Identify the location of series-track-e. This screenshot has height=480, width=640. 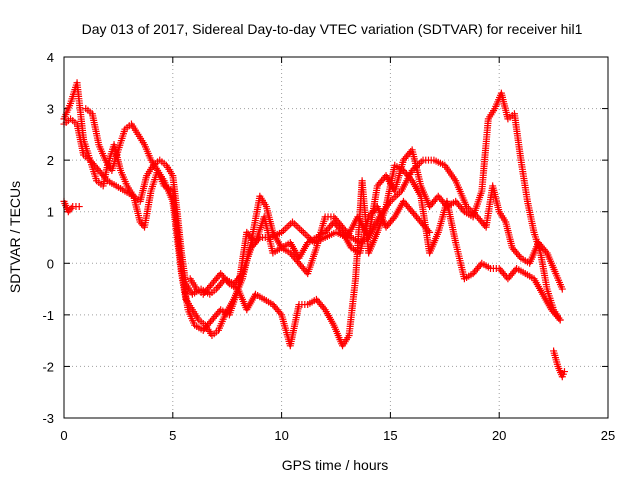
(310, 247).